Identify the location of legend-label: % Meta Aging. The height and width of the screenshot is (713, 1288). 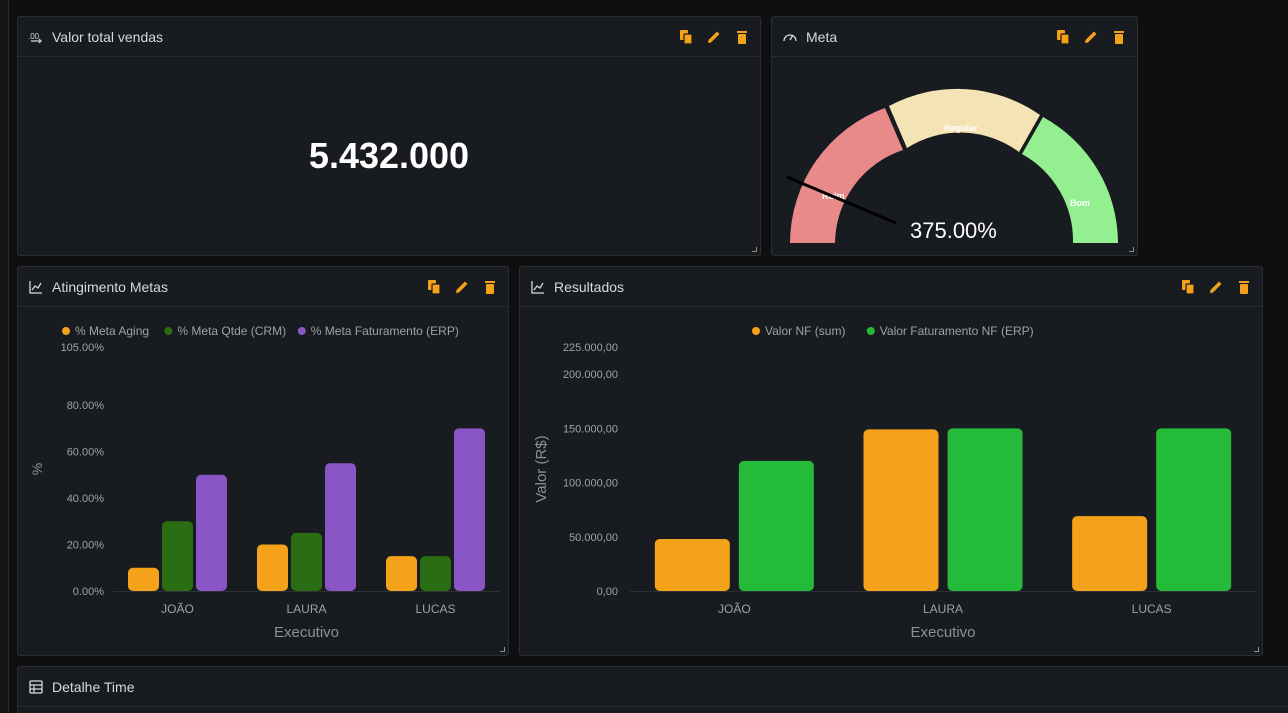
(112, 331).